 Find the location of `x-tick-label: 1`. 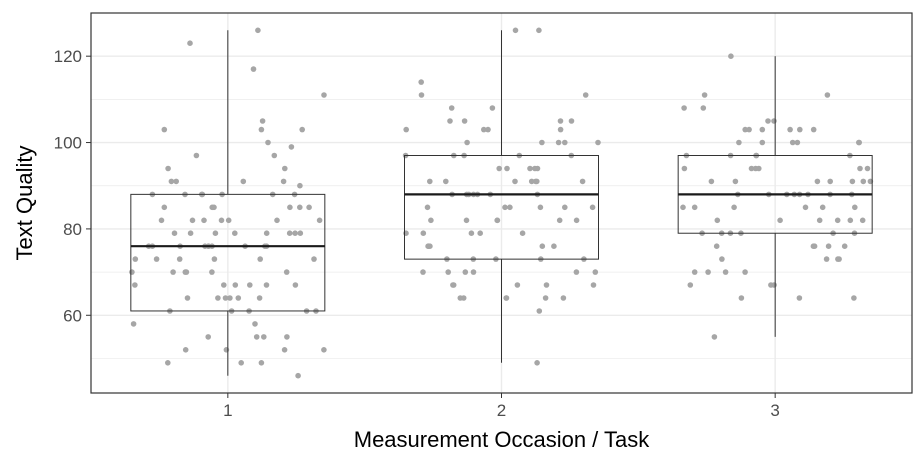

x-tick-label: 1 is located at coordinates (227, 410).